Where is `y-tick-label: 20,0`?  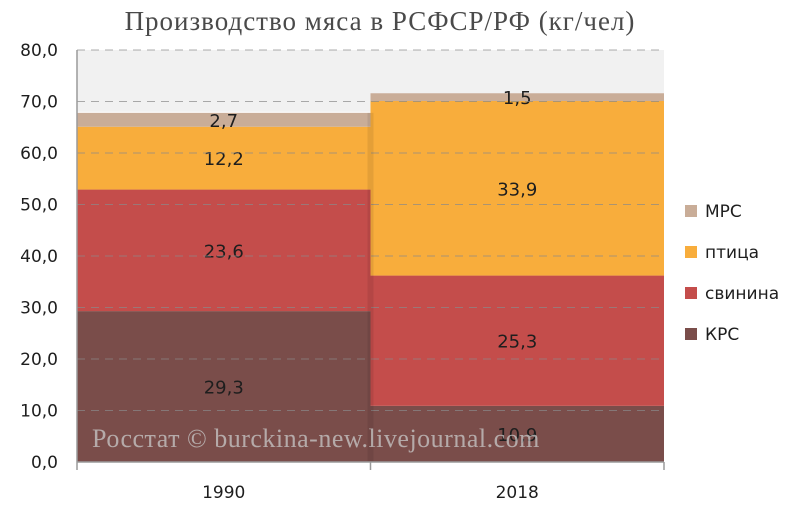
y-tick-label: 20,0 is located at coordinates (39, 360).